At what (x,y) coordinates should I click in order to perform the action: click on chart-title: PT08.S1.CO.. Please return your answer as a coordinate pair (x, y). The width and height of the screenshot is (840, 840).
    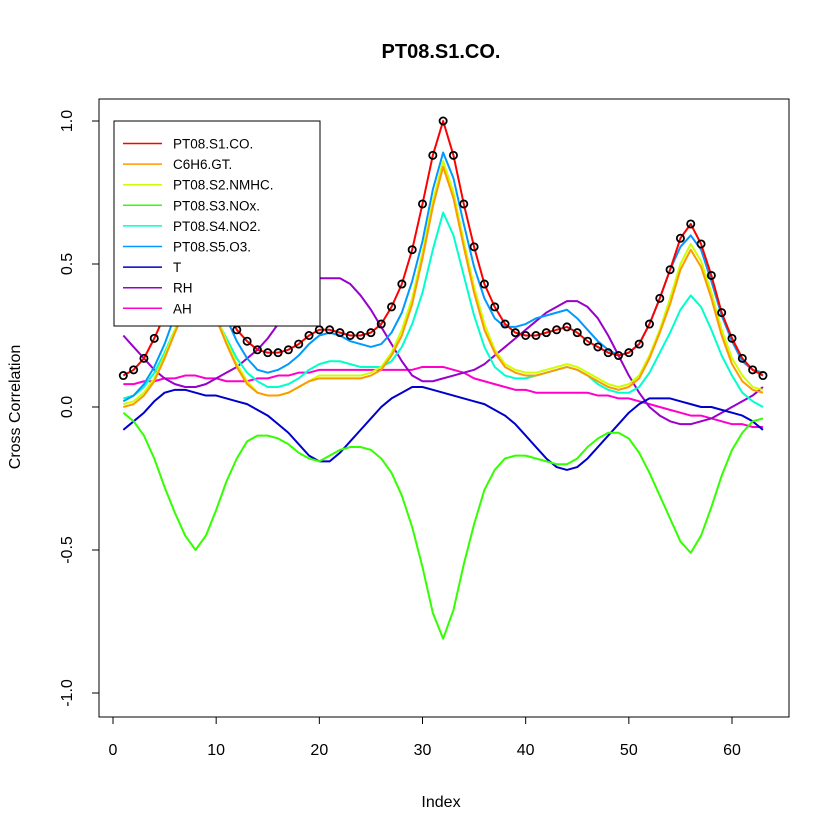
    Looking at the image, I should click on (441, 52).